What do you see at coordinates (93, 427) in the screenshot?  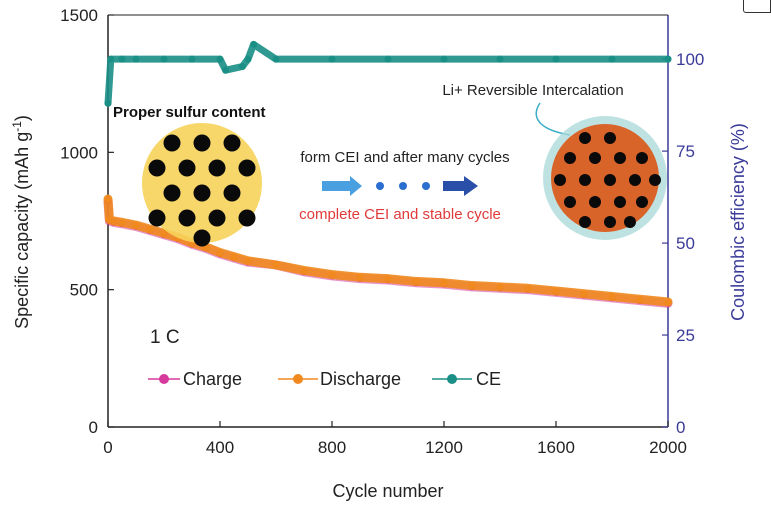 I see `left-tick-label: 0` at bounding box center [93, 427].